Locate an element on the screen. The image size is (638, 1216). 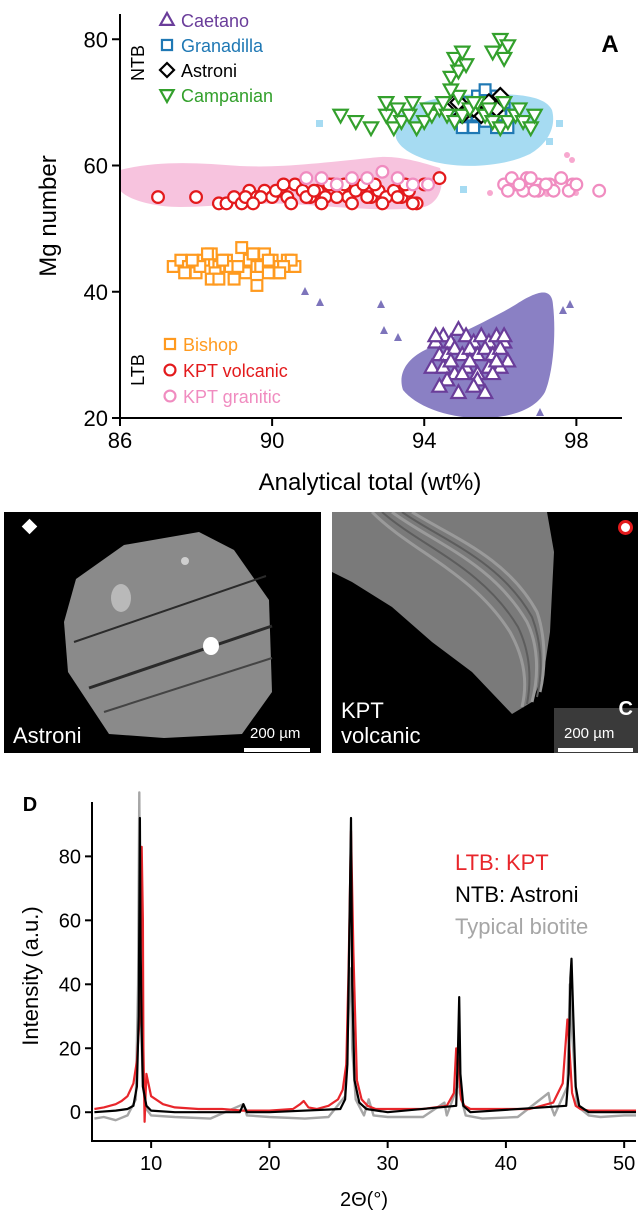
y-axis-label: Mg number is located at coordinates (48, 215).